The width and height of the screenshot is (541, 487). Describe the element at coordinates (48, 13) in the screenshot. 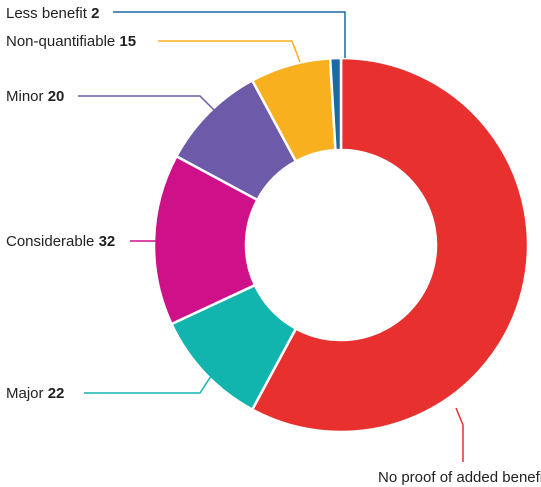

I see `label-name-less-benefit: Less benefit` at that location.